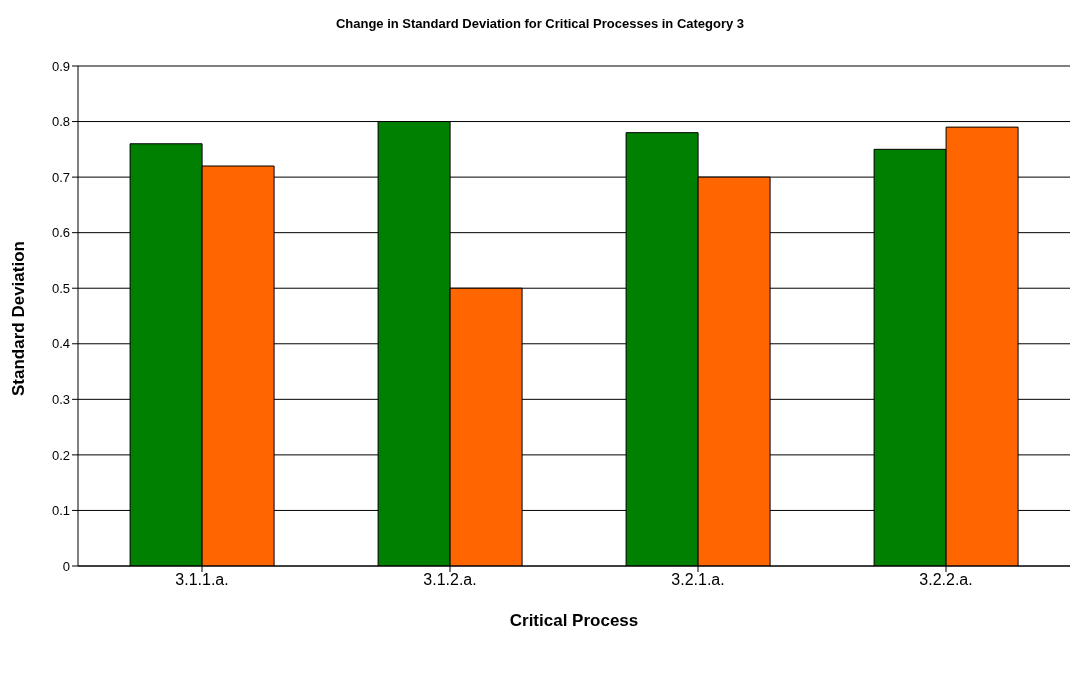 The height and width of the screenshot is (675, 1080). Describe the element at coordinates (19, 318) in the screenshot. I see `y-axis-title: Standard Deviation` at that location.